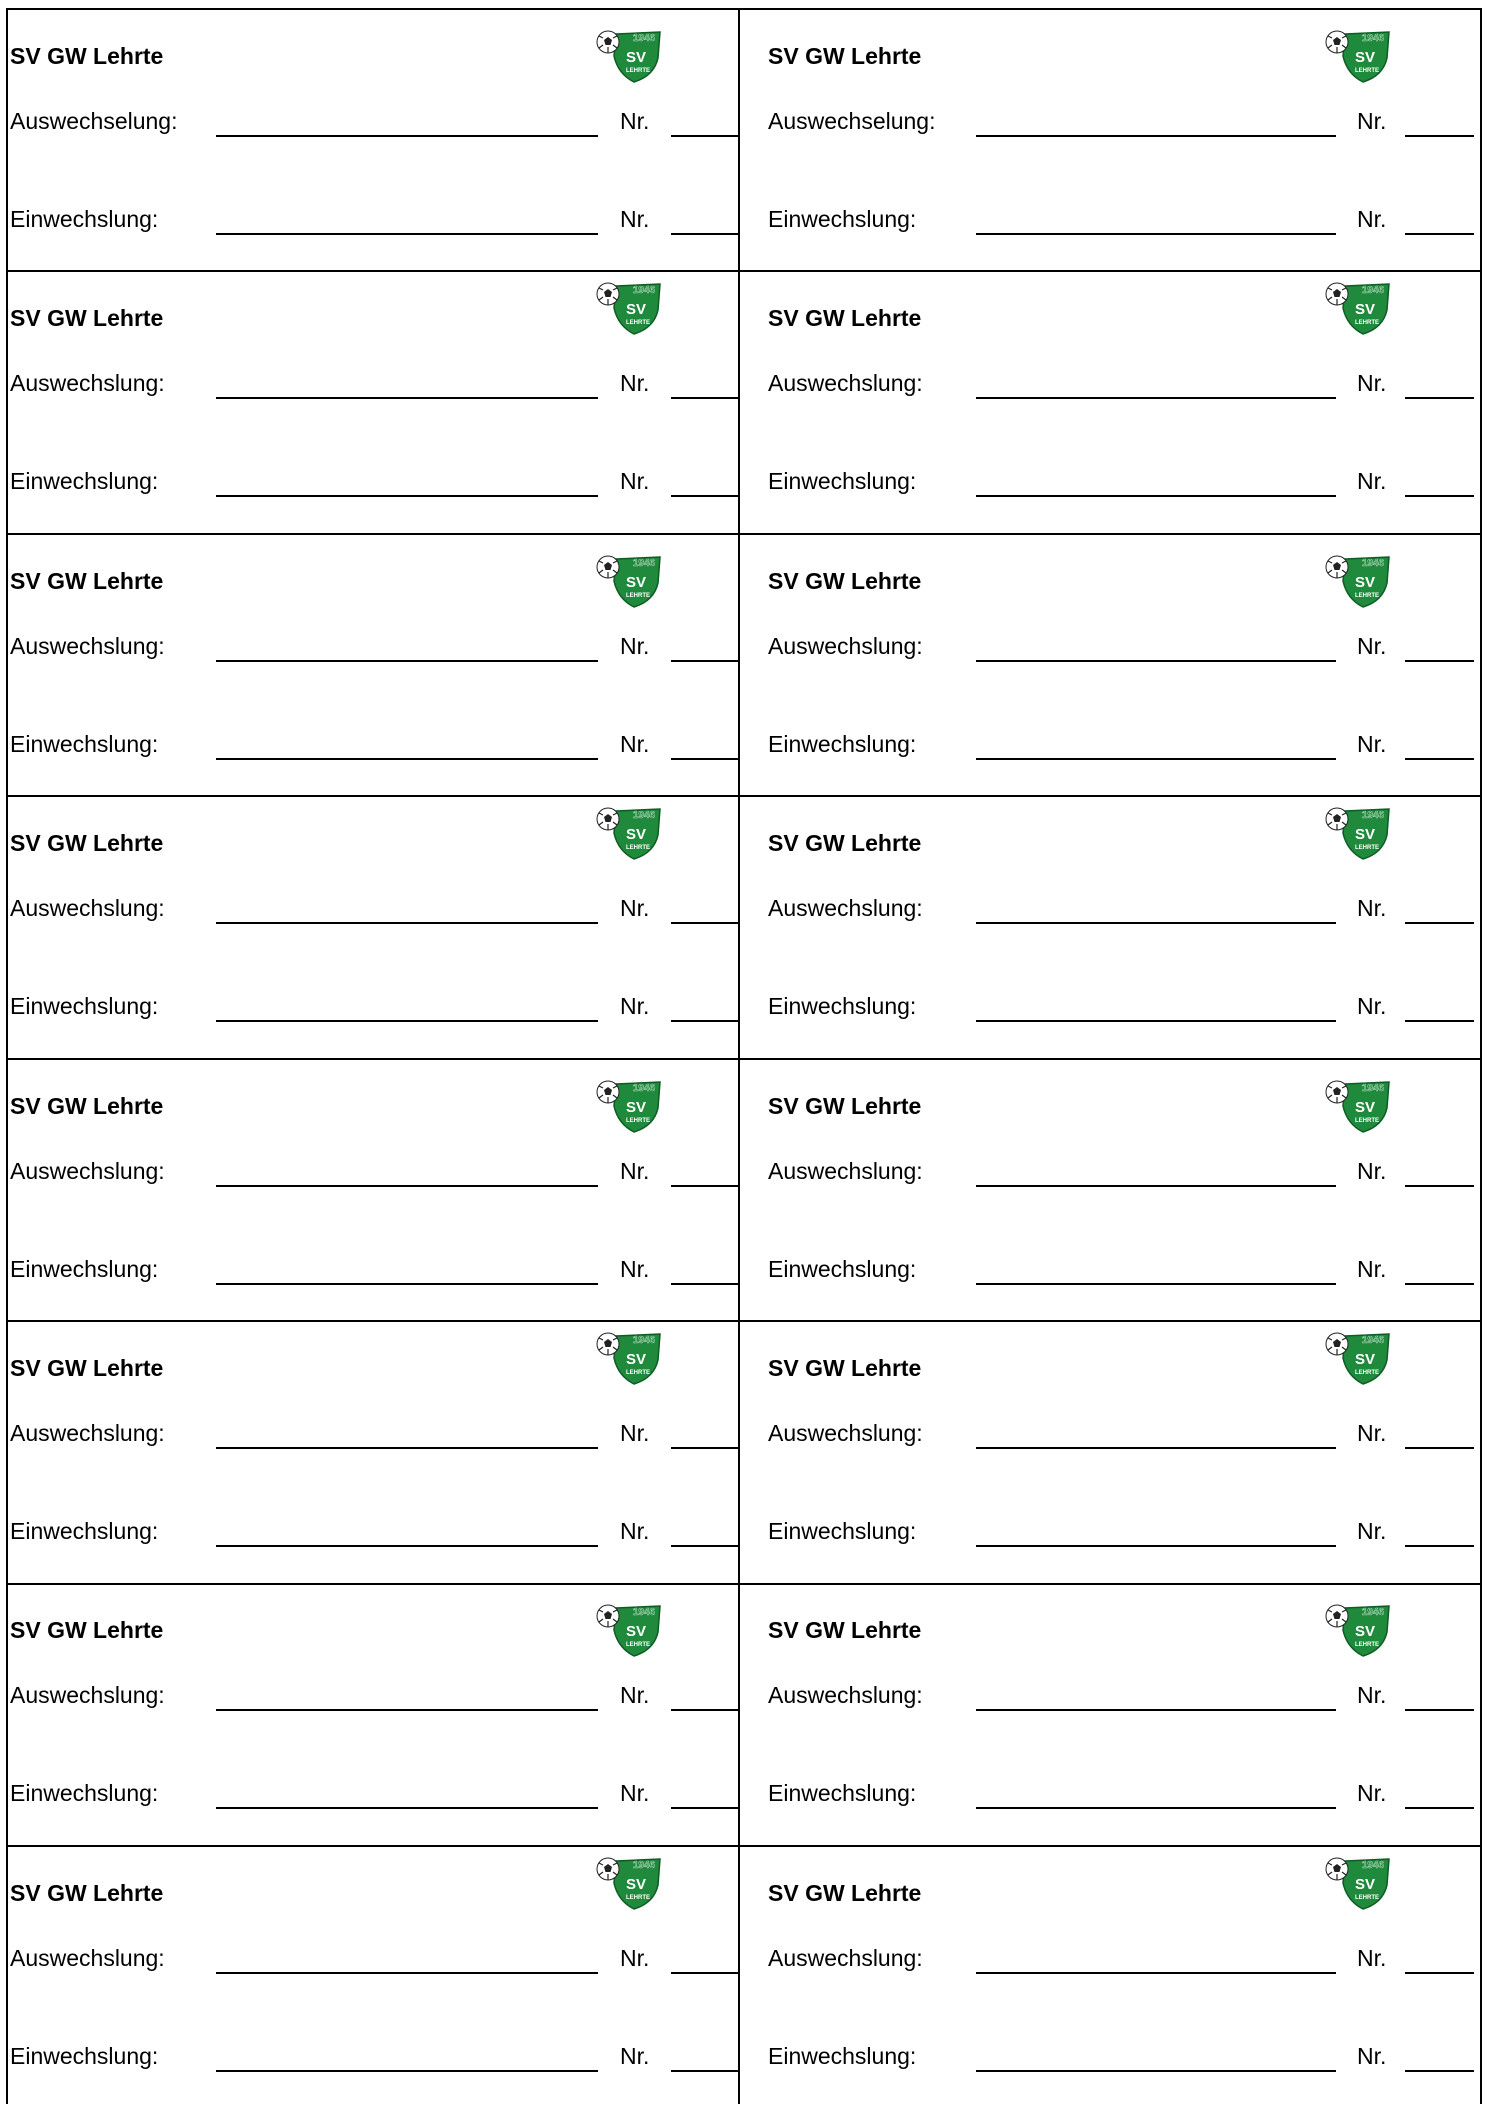  Describe the element at coordinates (739, 1056) in the screenshot. I see `column-divider` at that location.